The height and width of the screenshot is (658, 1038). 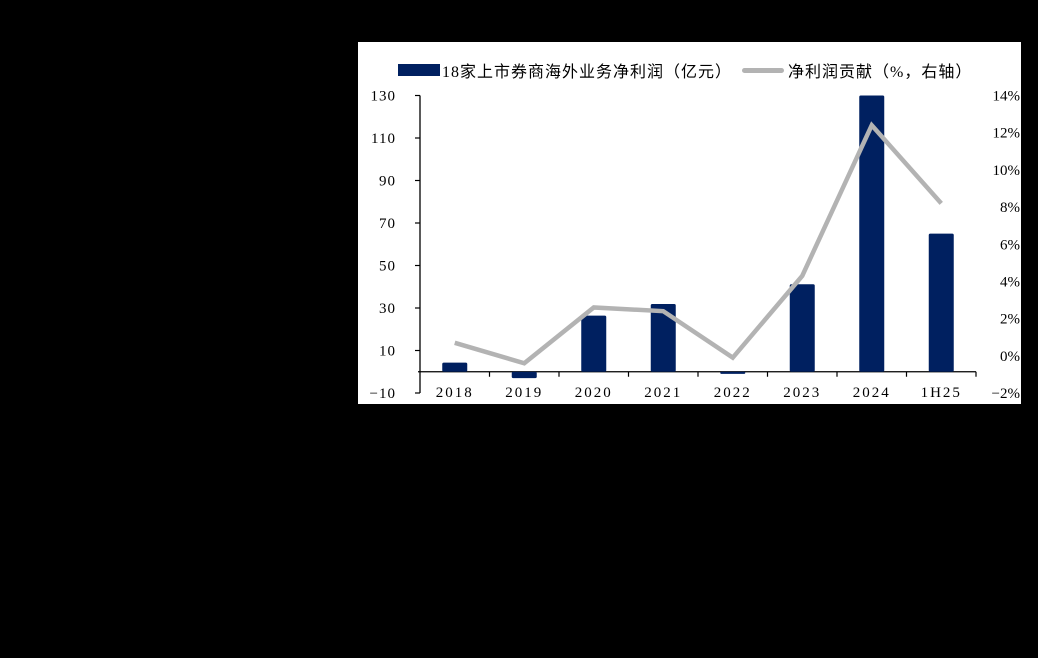 I want to click on right-axis-label: 0%, so click(x=1010, y=357).